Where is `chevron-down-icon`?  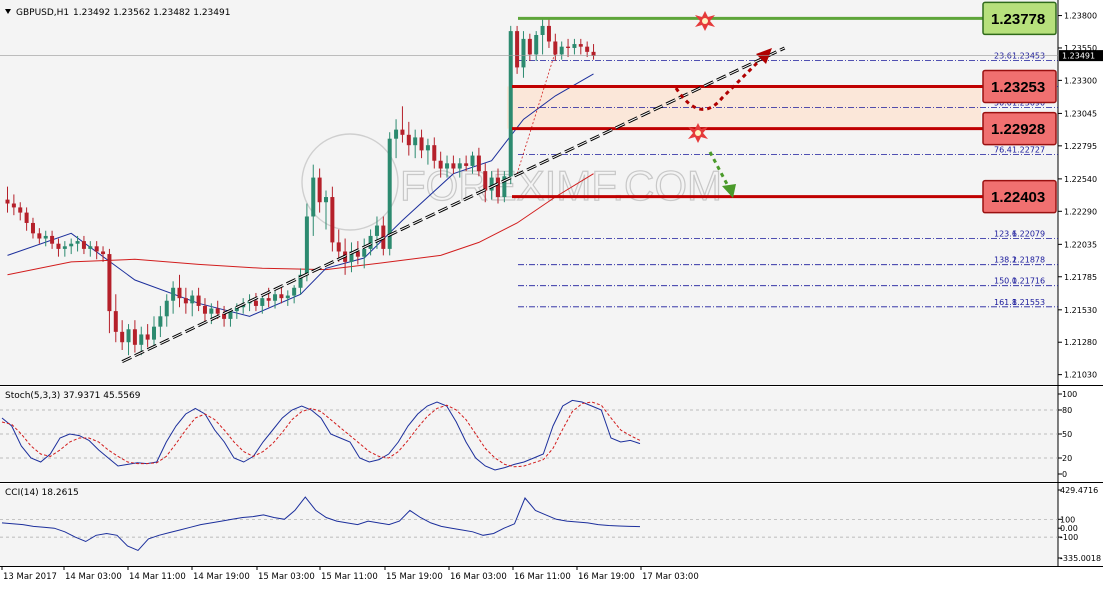 chevron-down-icon is located at coordinates (8, 11).